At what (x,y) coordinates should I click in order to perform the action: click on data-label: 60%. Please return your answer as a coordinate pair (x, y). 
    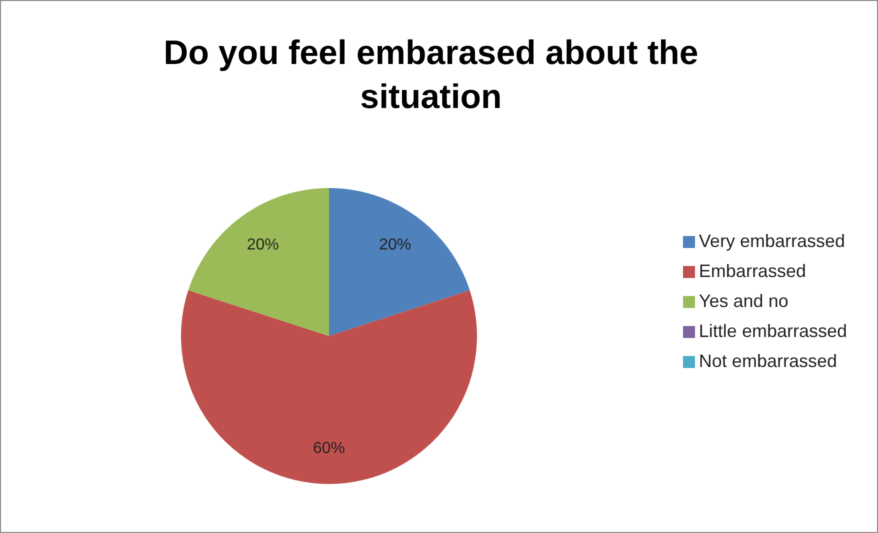
    Looking at the image, I should click on (329, 448).